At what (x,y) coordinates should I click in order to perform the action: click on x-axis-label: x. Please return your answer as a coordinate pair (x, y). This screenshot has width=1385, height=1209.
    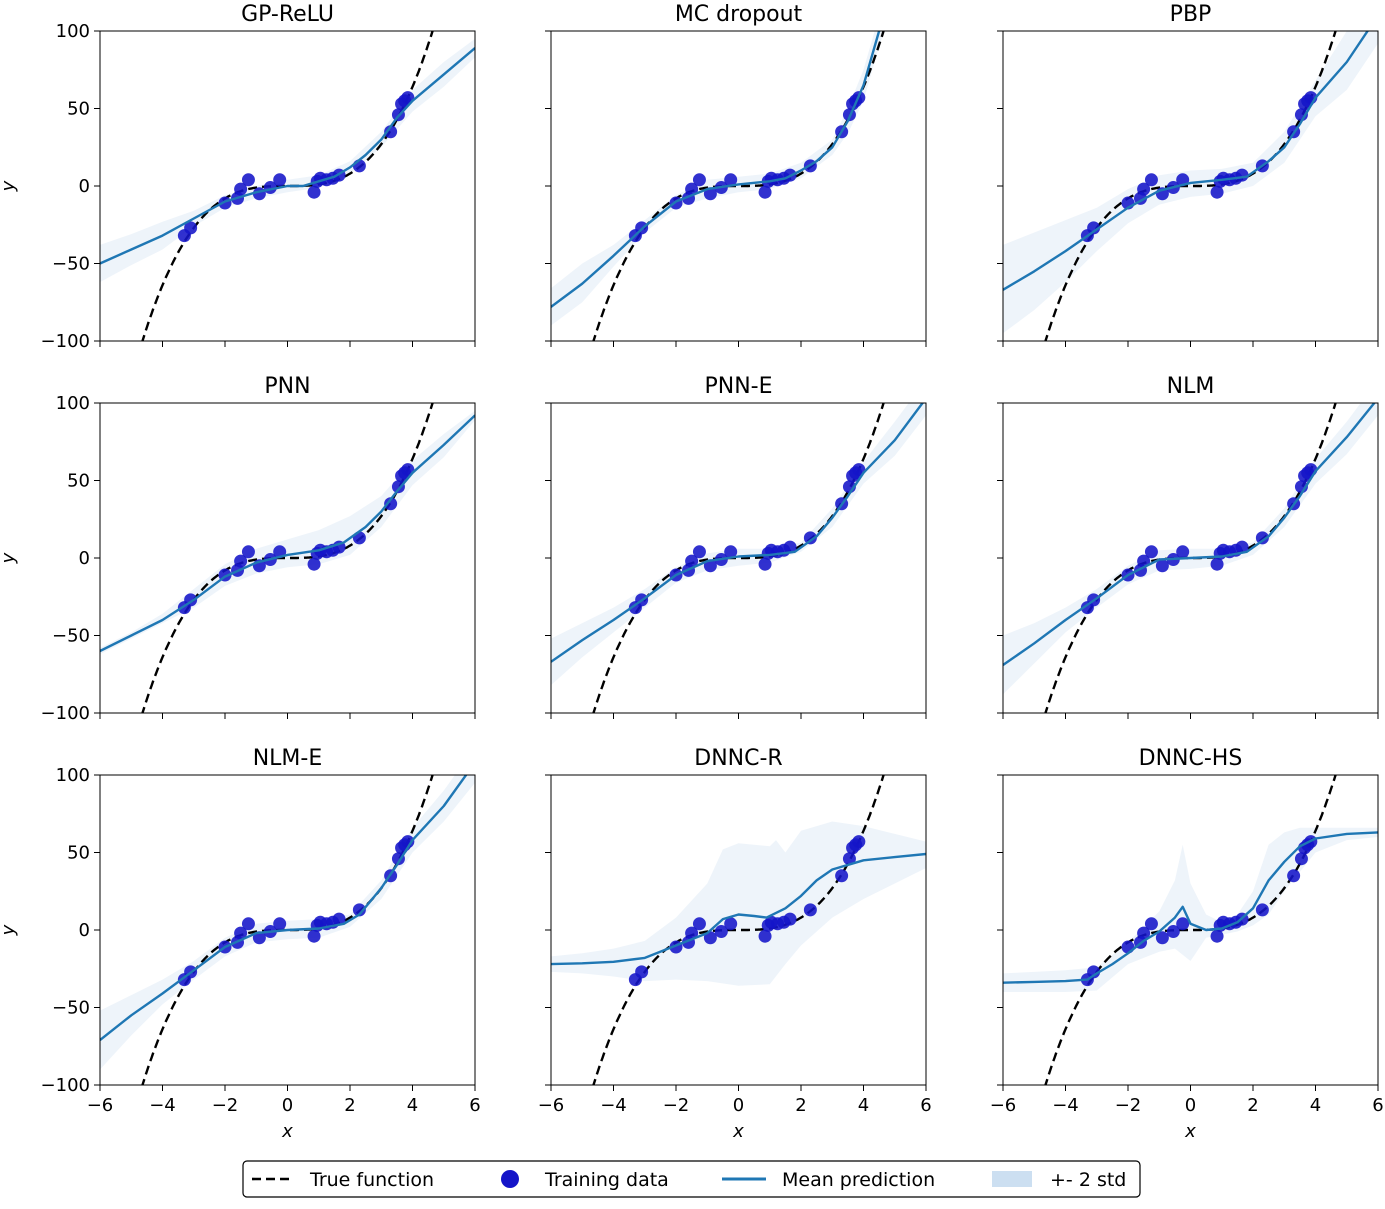
    Looking at the image, I should click on (1190, 1131).